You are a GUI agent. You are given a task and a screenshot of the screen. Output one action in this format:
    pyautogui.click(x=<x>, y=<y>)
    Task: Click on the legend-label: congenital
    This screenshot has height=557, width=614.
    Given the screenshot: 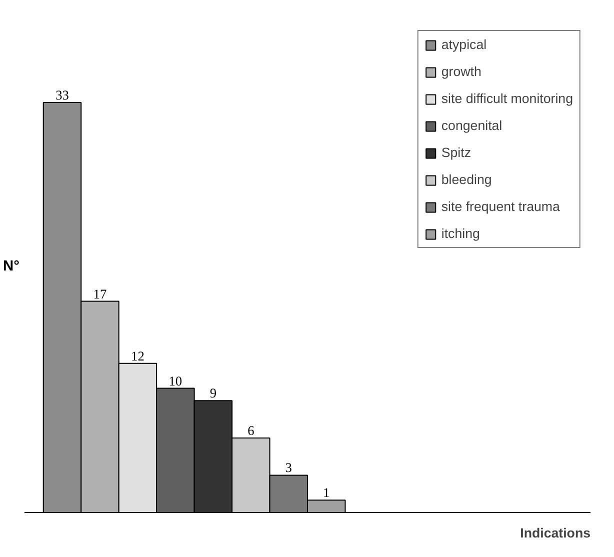 What is the action you would take?
    pyautogui.click(x=471, y=125)
    